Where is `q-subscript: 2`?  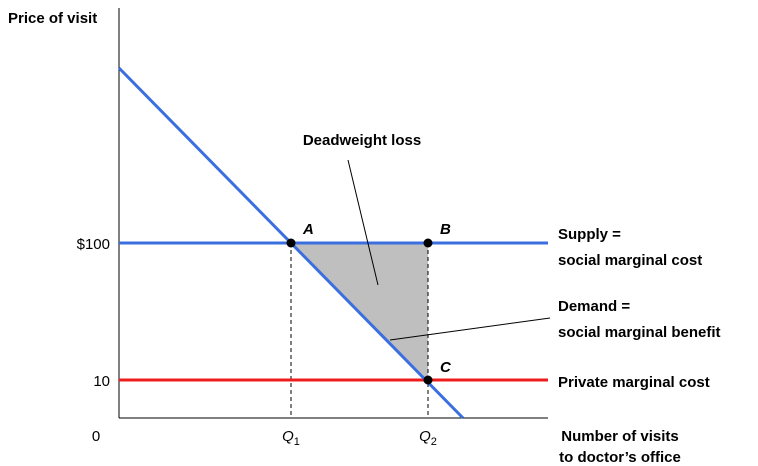 q-subscript: 2 is located at coordinates (434, 442).